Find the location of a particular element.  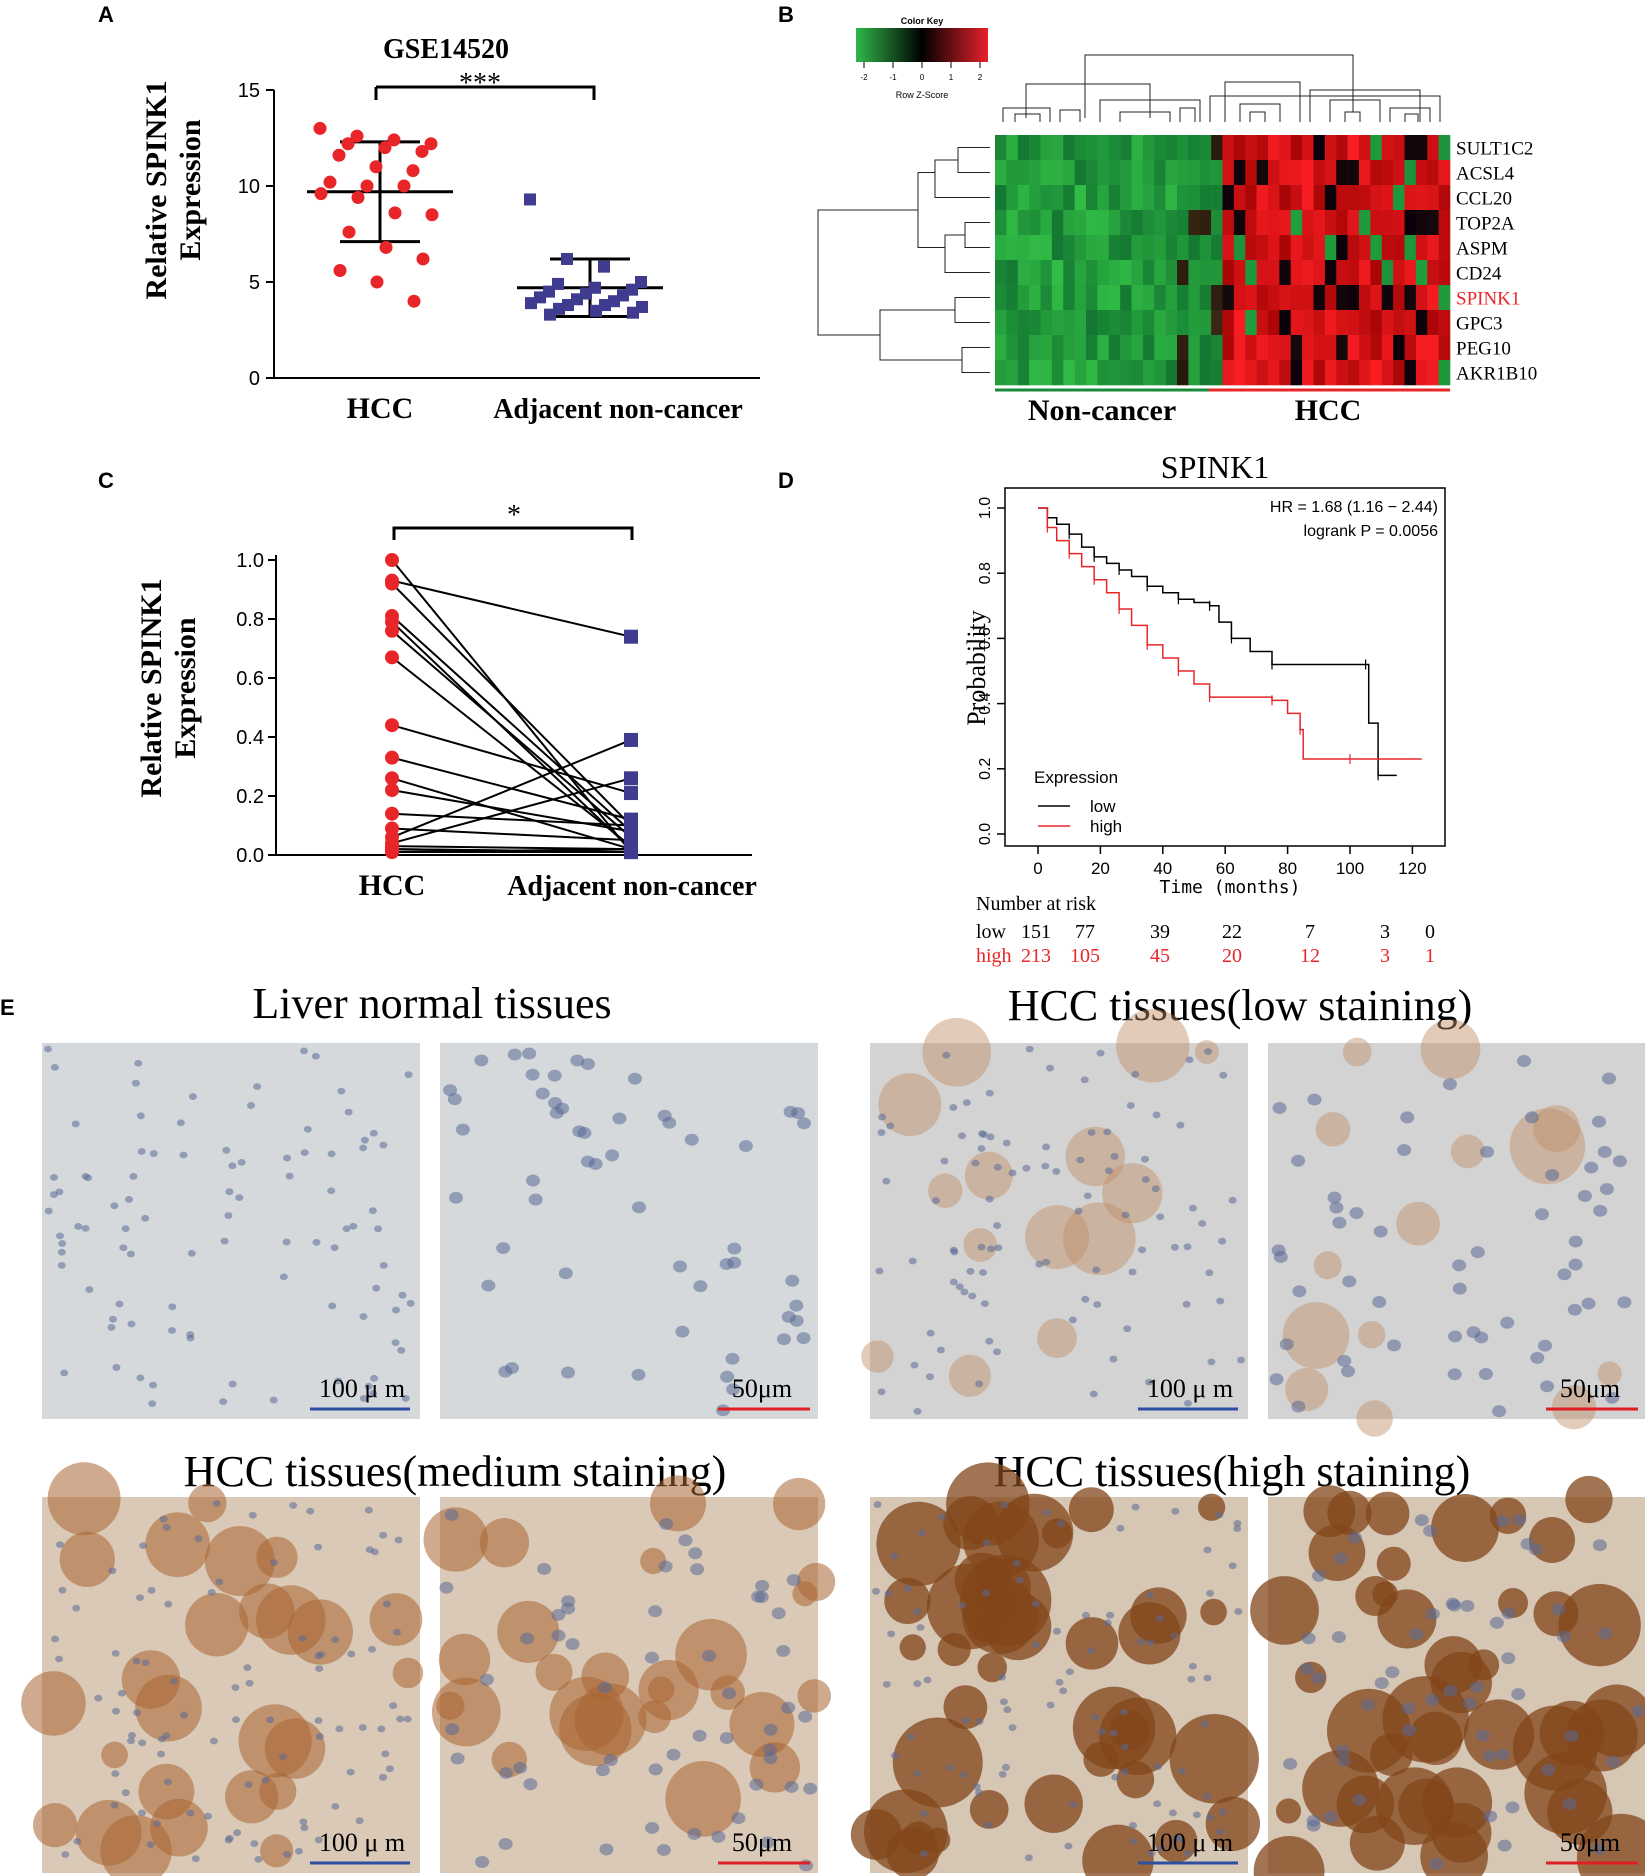

panel-d-x-tick-label: 0 is located at coordinates (1037, 868).